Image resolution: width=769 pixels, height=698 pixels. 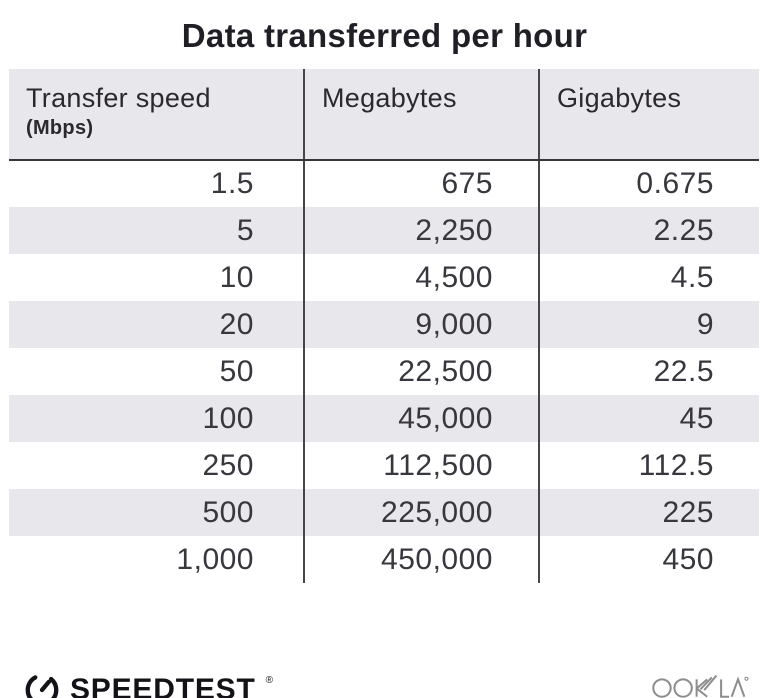 I want to click on table-row: 100 45,000 45, so click(x=384, y=418).